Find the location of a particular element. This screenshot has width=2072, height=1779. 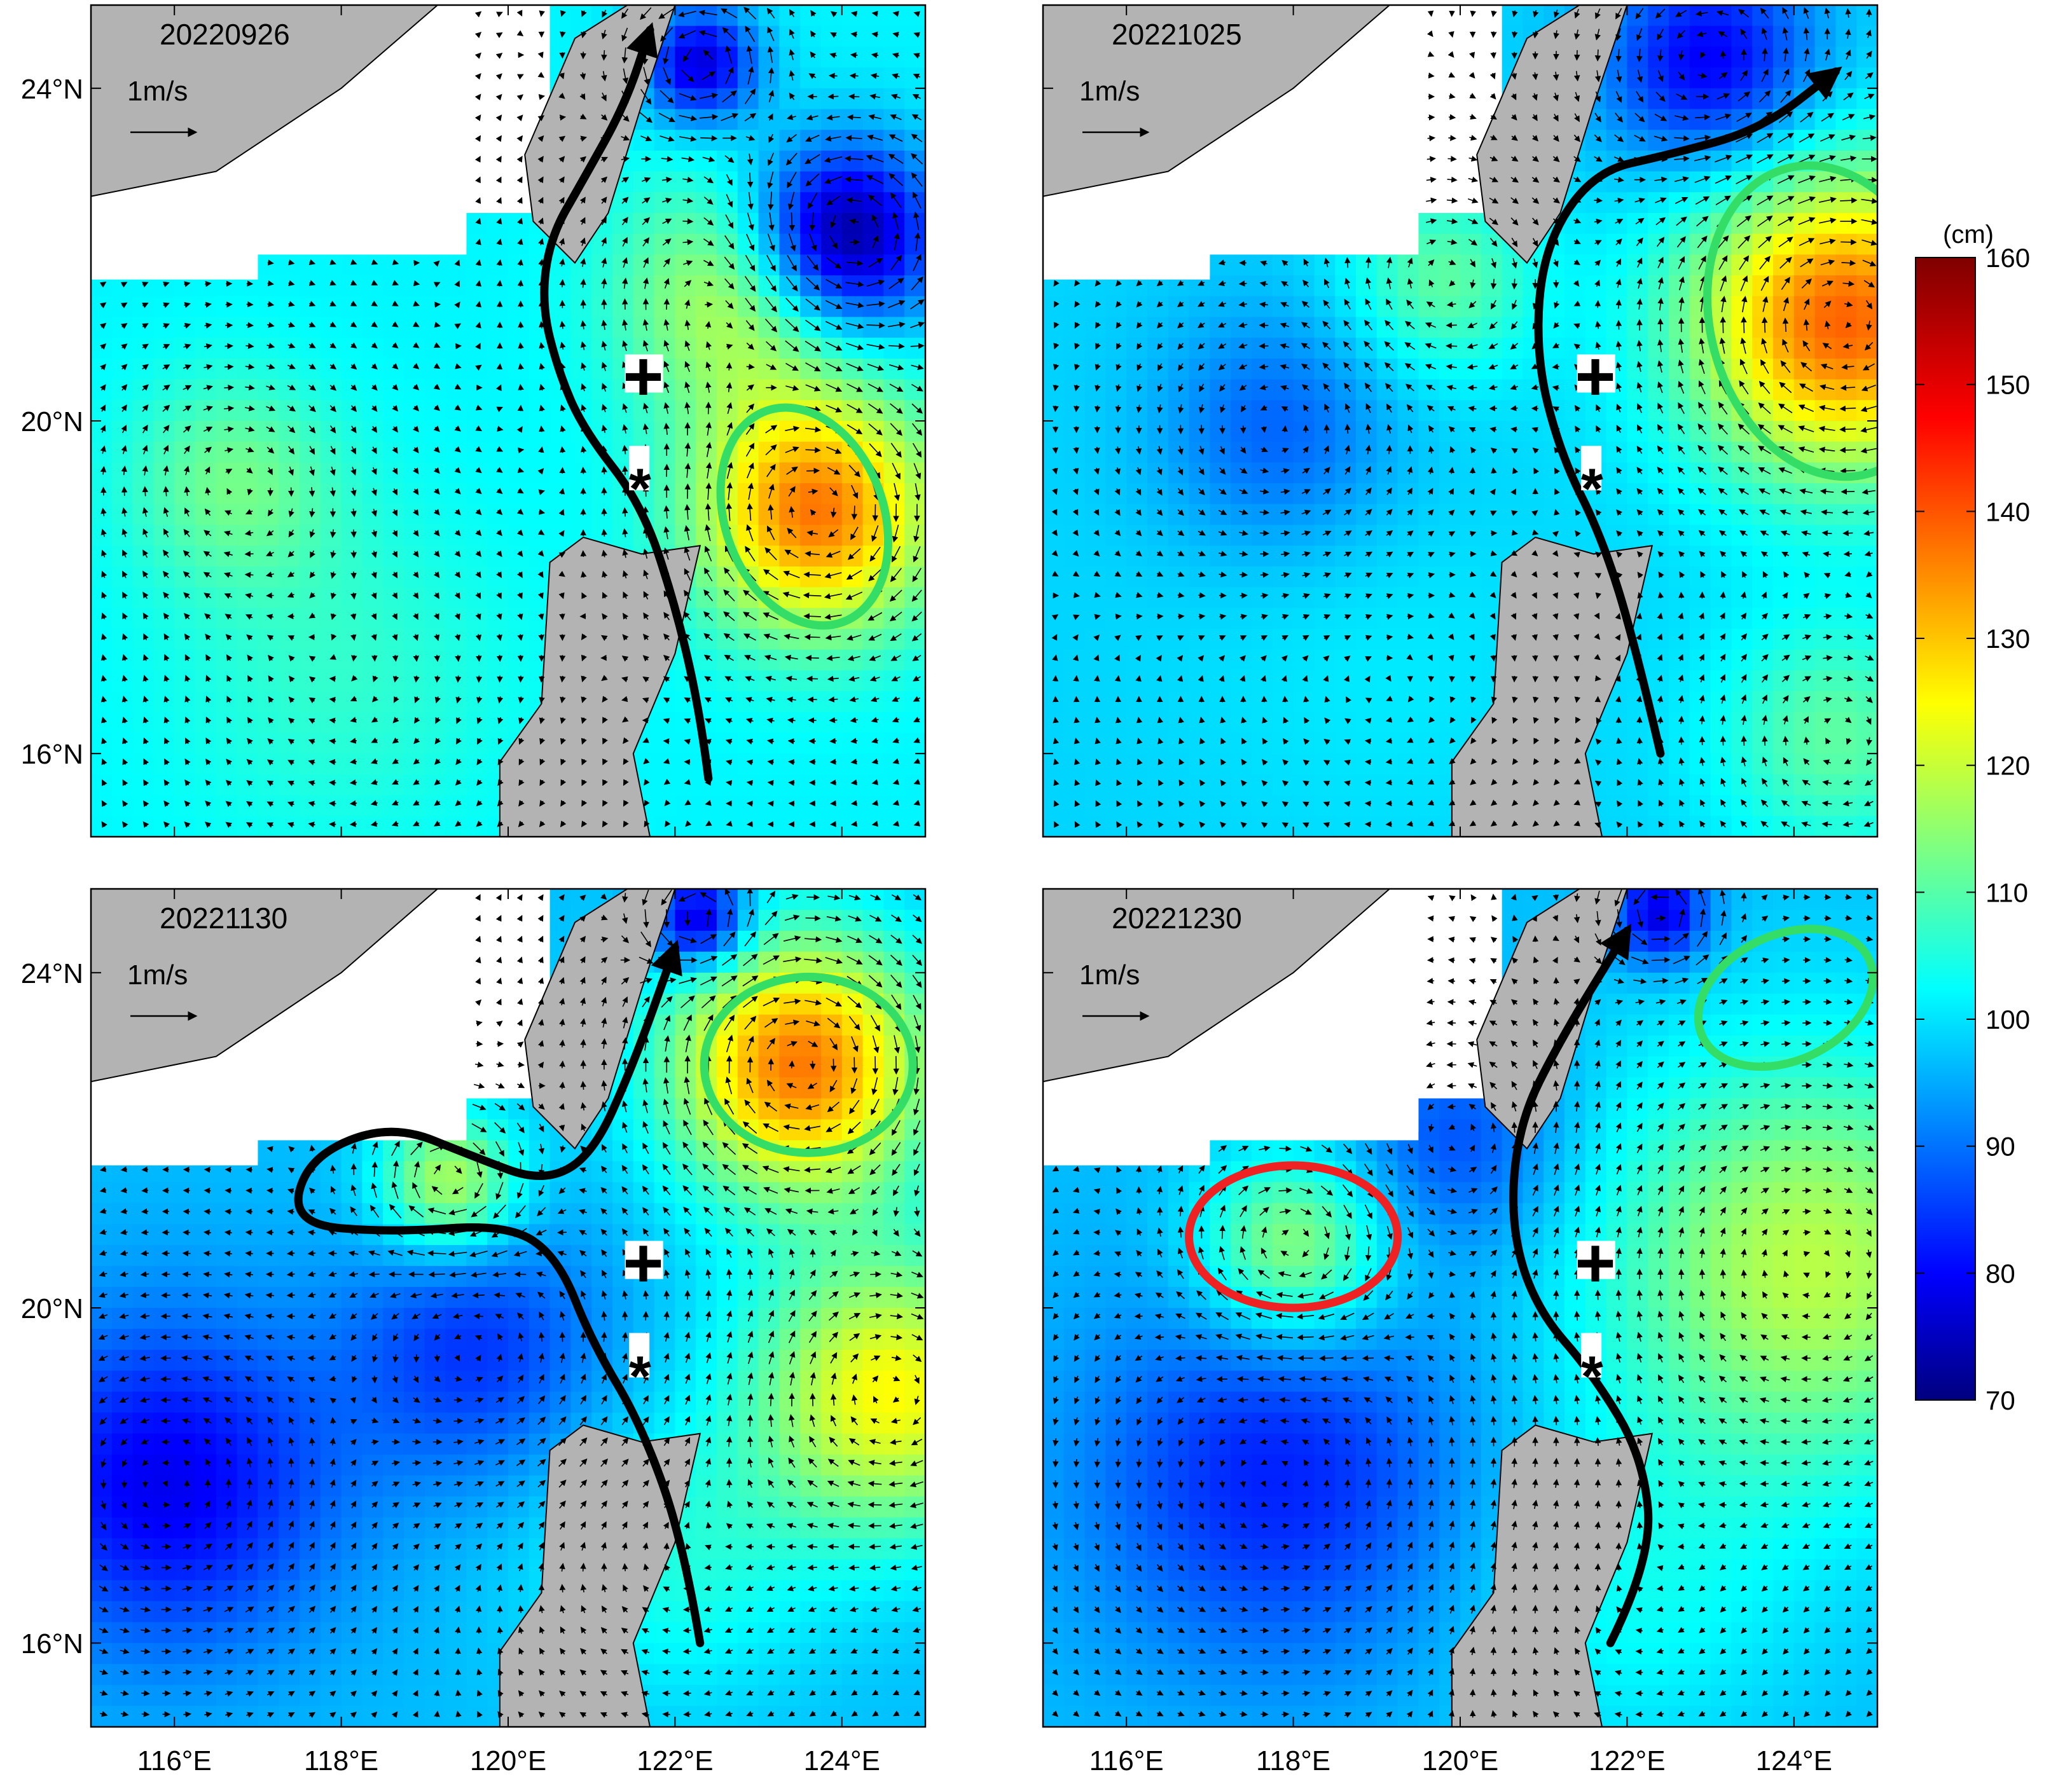

colorbar-tick-label: 140 is located at coordinates (2008, 511).